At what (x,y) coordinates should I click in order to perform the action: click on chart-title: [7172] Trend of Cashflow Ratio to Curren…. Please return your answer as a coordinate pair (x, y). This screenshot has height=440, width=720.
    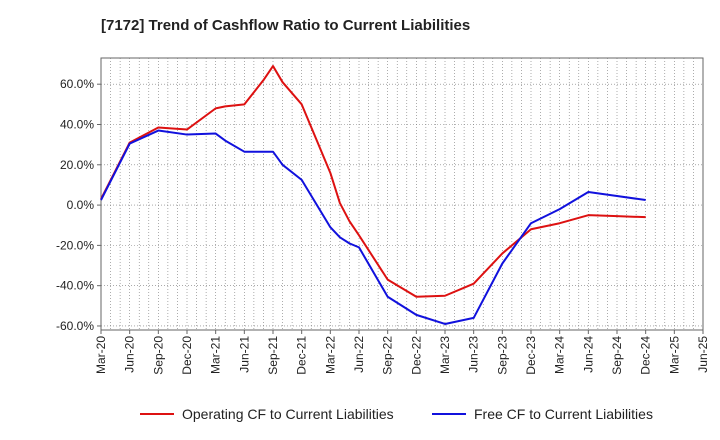
    Looking at the image, I should click on (285, 25).